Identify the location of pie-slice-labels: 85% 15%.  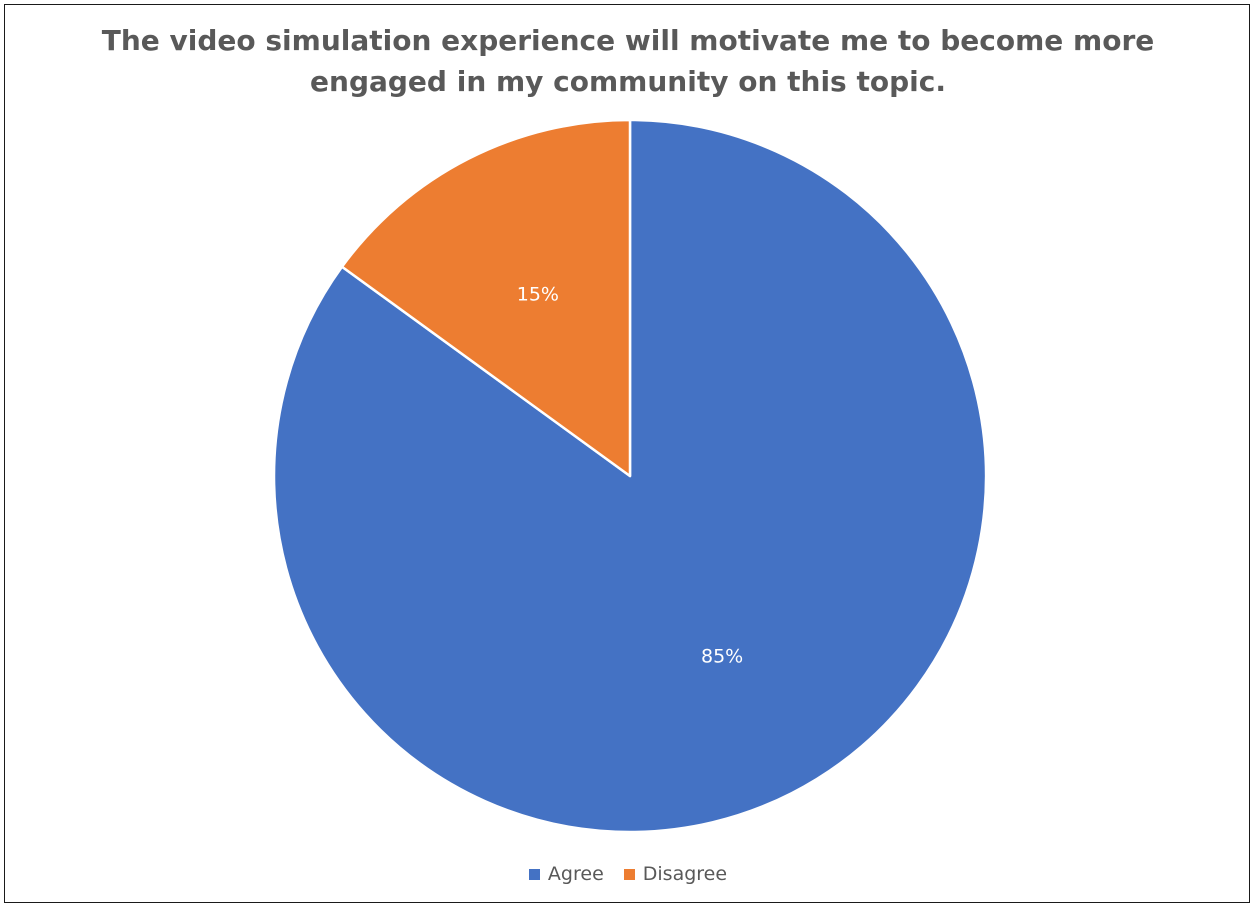
(630, 476).